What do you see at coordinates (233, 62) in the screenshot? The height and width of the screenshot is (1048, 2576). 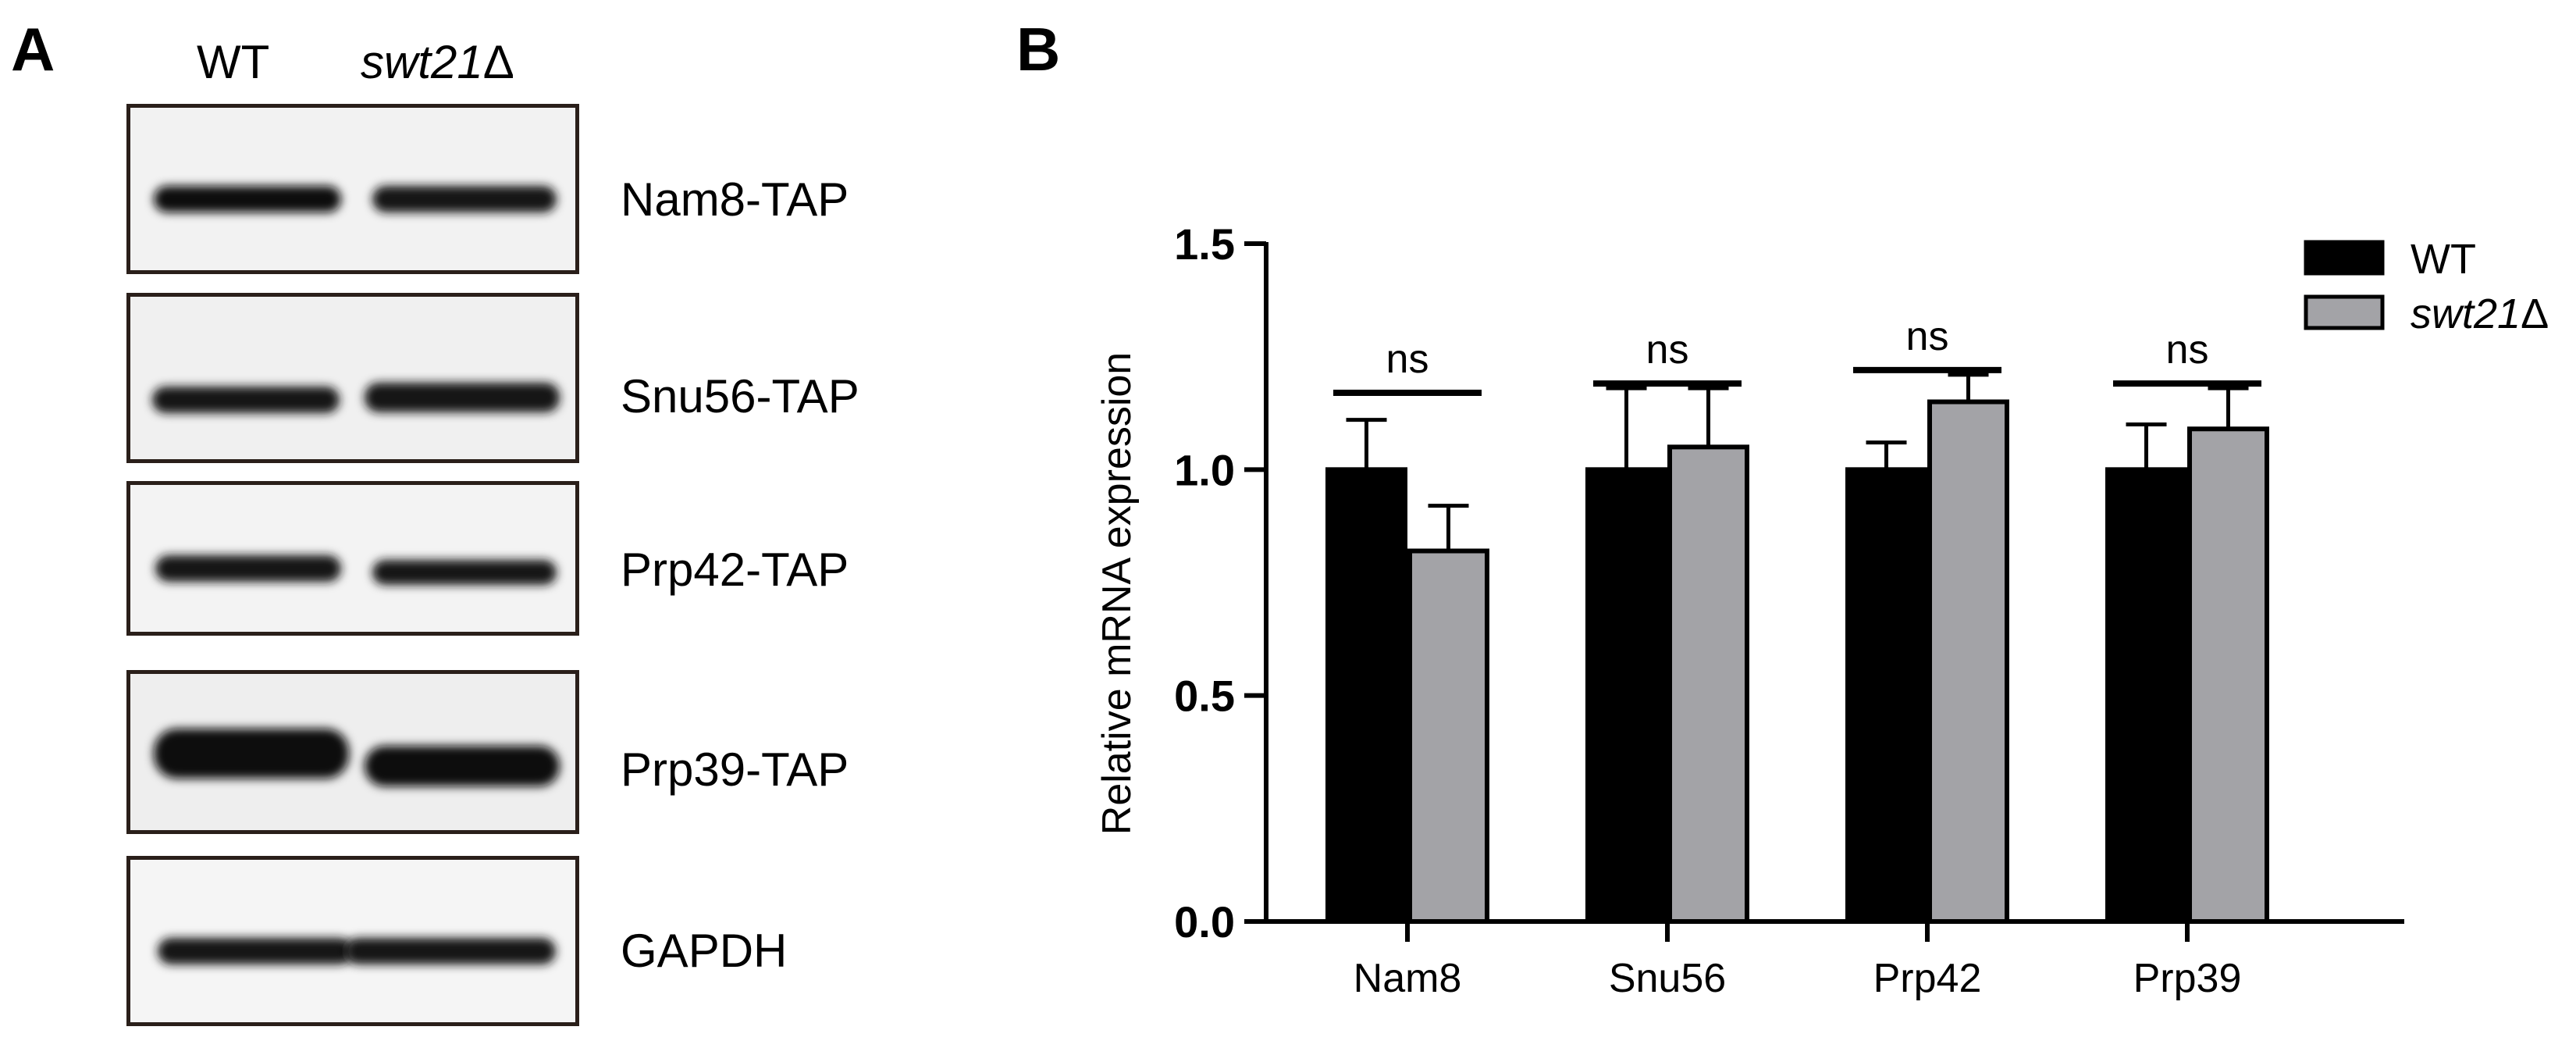 I see `column-header-wt: WT` at bounding box center [233, 62].